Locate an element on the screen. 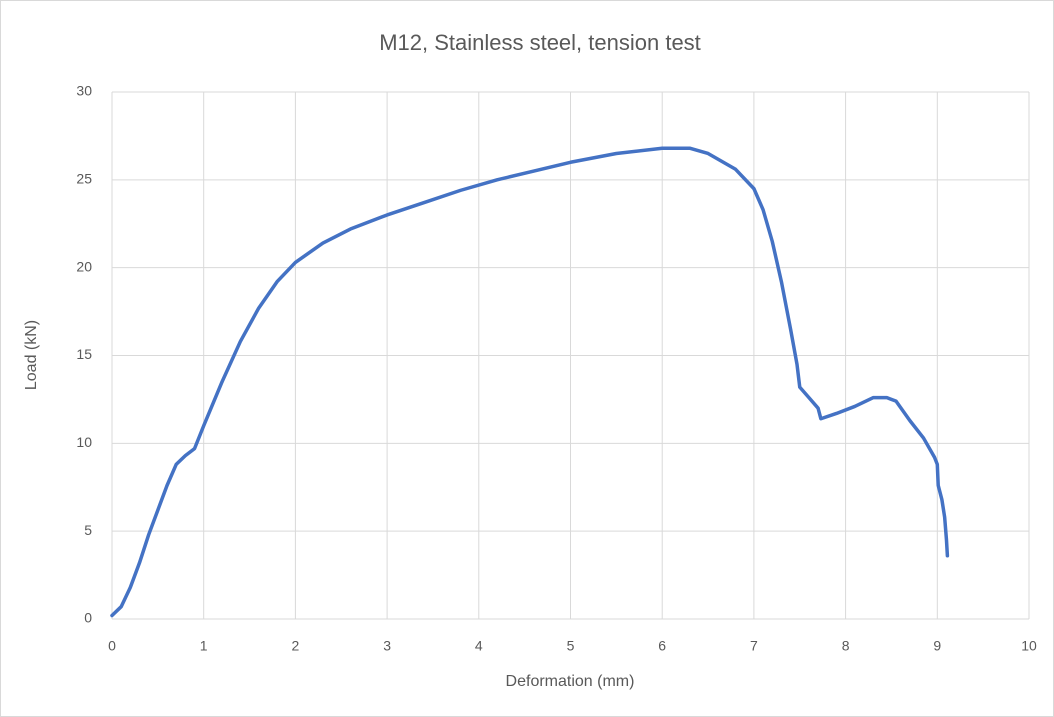 This screenshot has height=717, width=1054. y-tick-label: 15 is located at coordinates (84, 354).